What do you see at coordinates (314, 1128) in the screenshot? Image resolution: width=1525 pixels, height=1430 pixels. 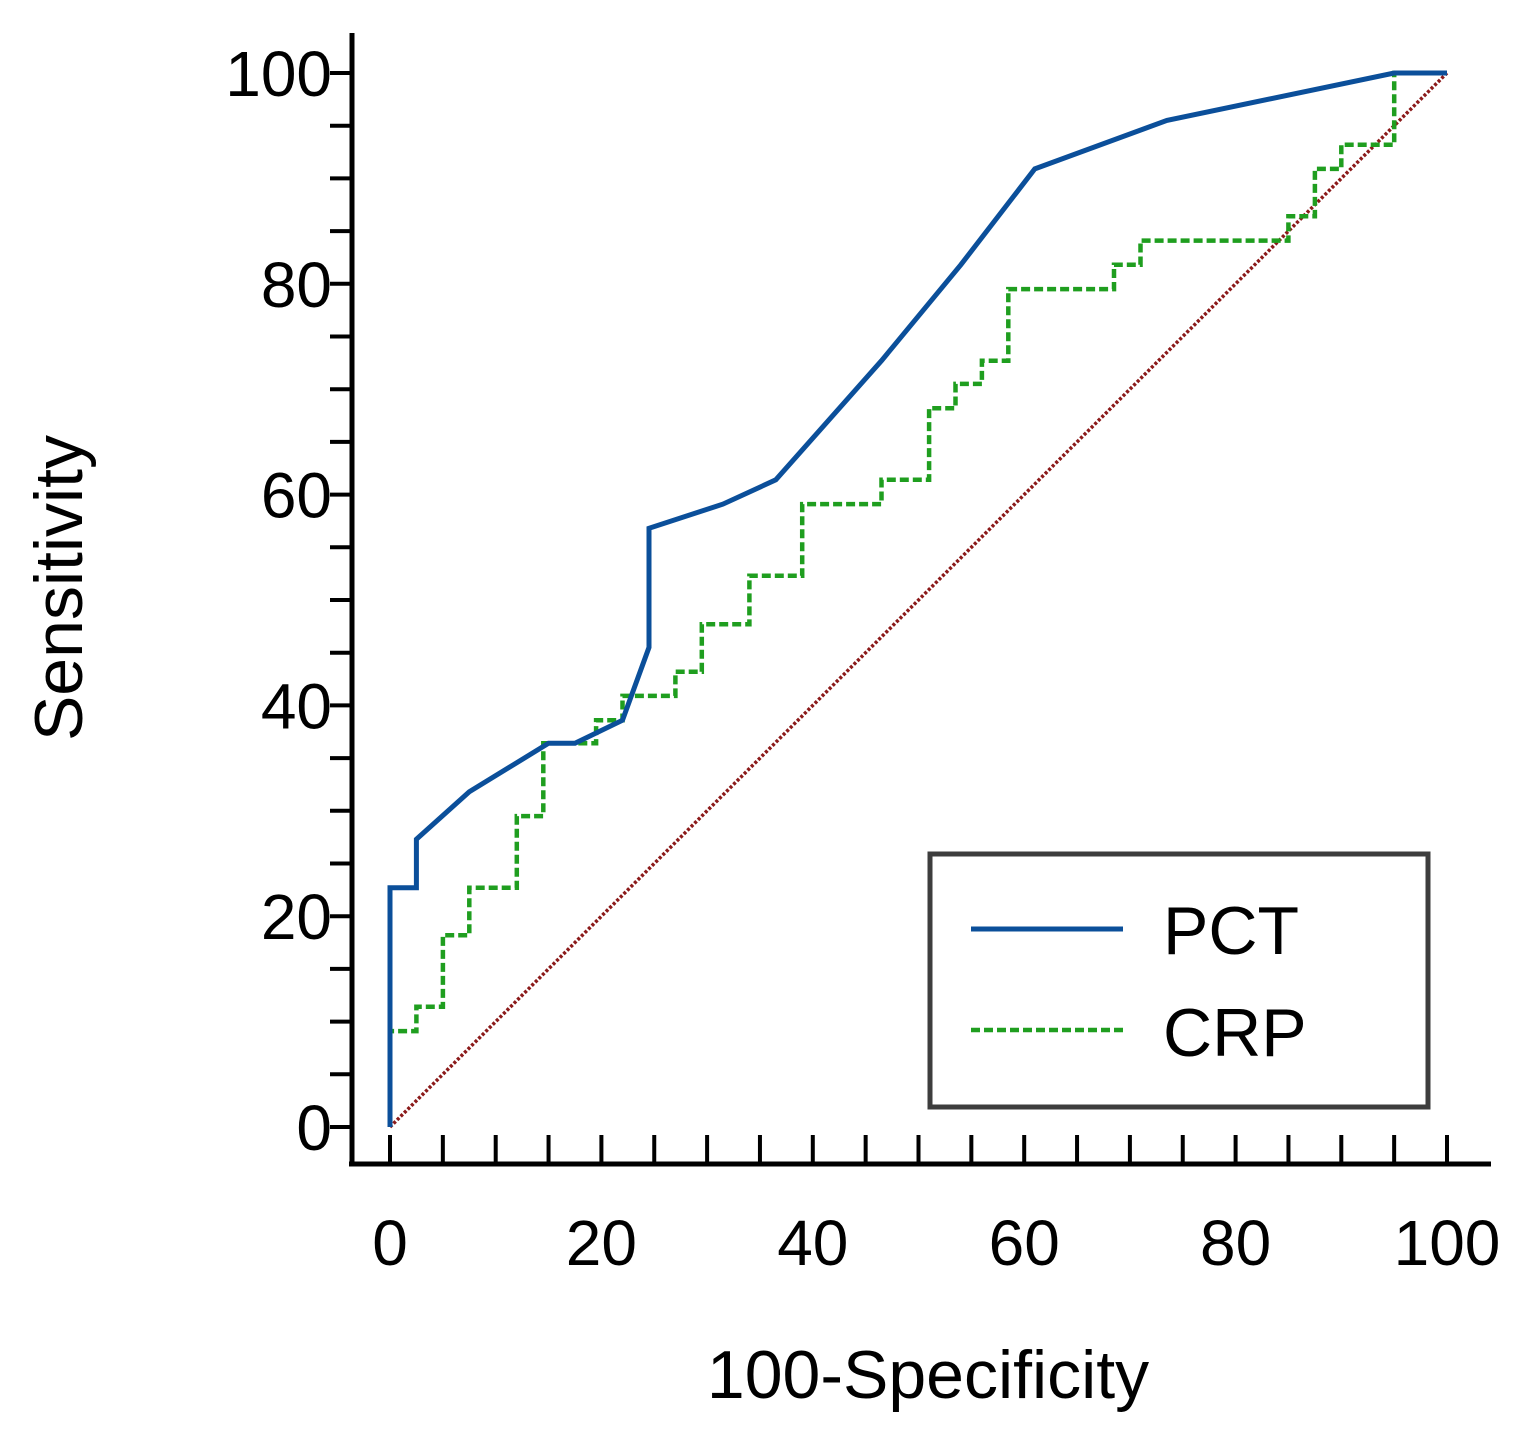 I see `y-tick-label-0: 0` at bounding box center [314, 1128].